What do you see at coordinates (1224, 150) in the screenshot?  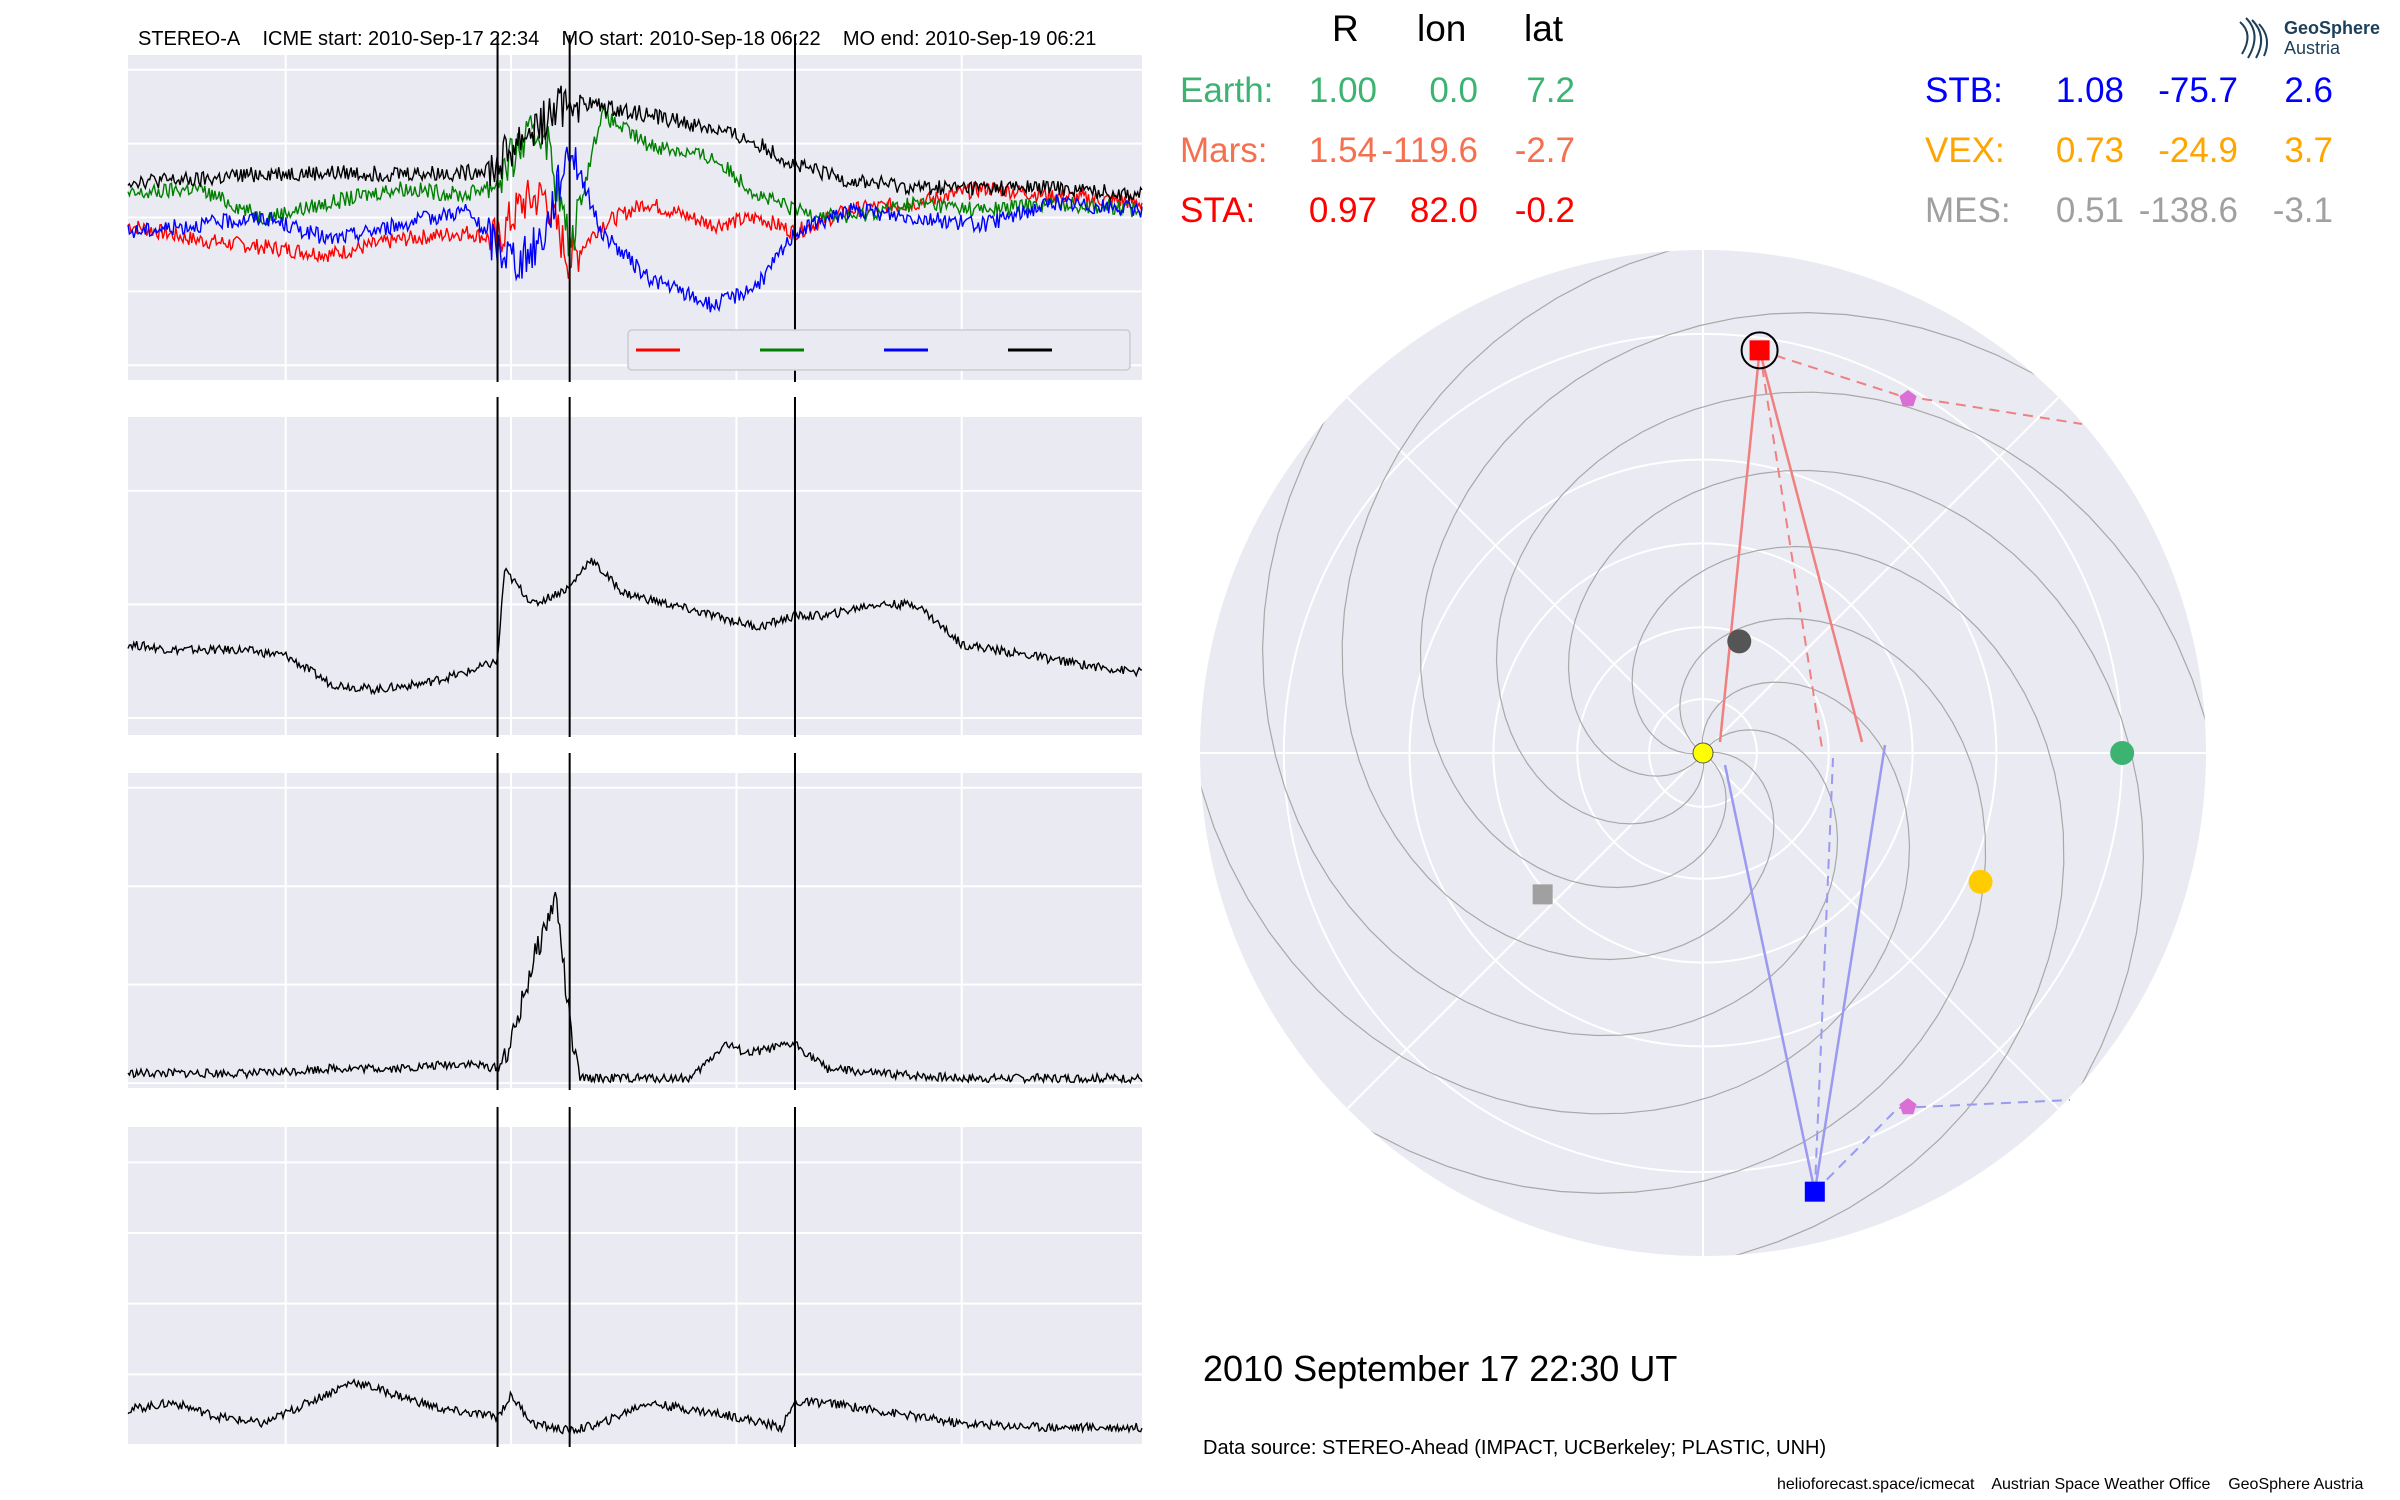 I see `position-name-cell: Mars:` at bounding box center [1224, 150].